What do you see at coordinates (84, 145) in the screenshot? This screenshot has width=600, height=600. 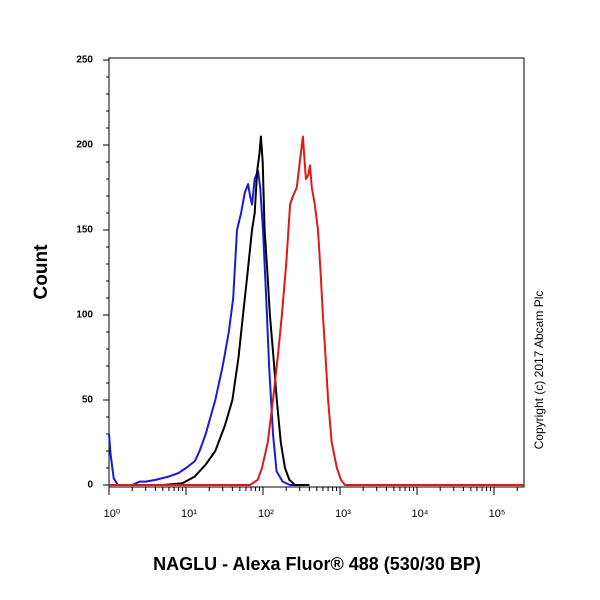 I see `y-tick-label: 200` at bounding box center [84, 145].